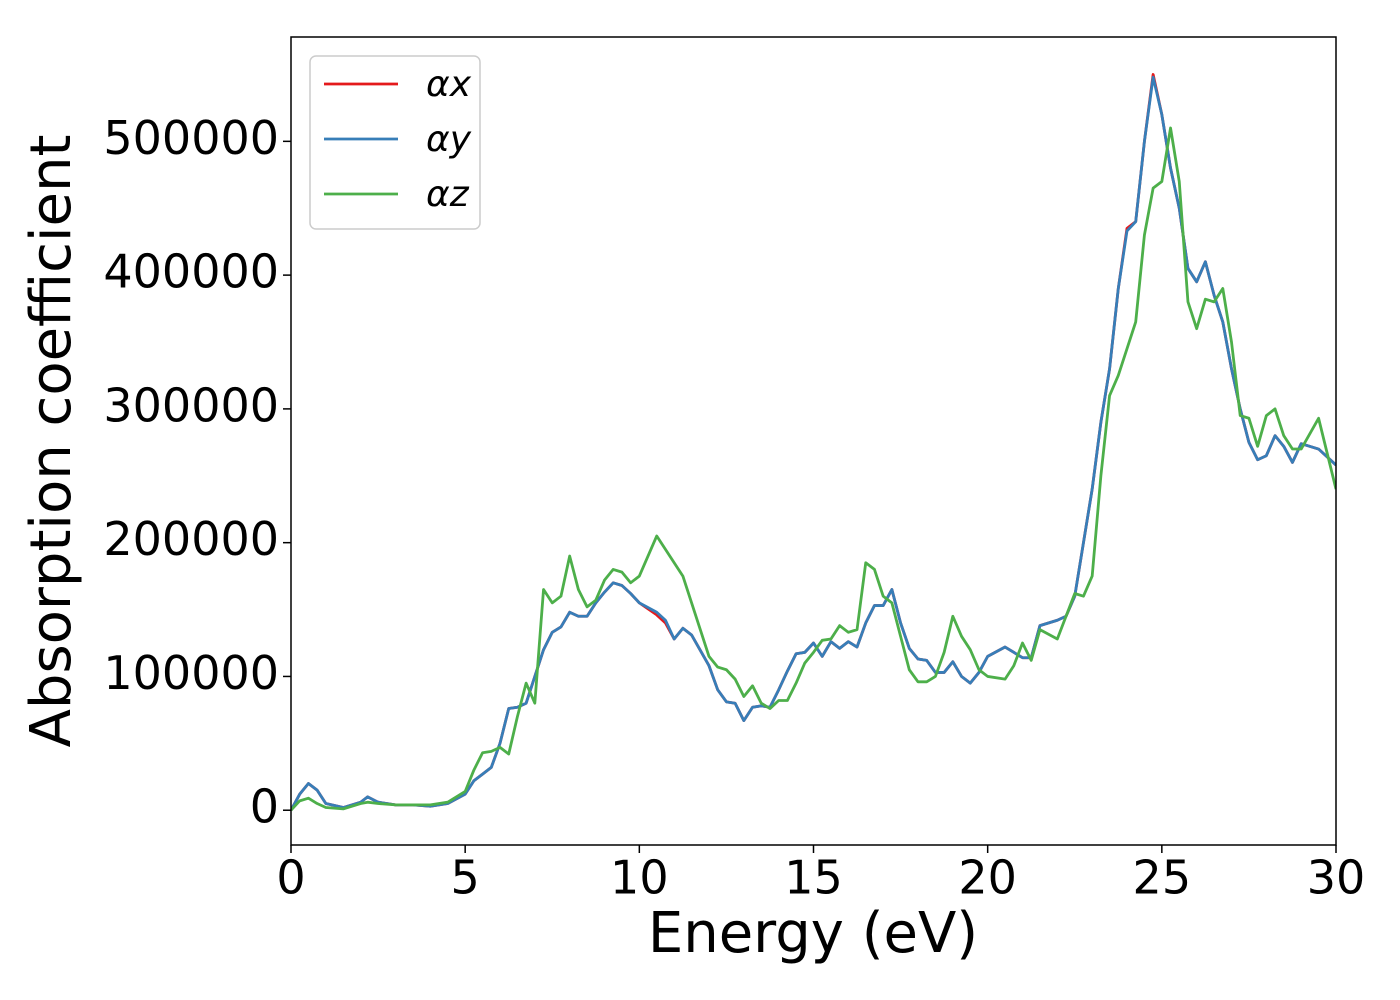 This screenshot has width=1400, height=1000. Describe the element at coordinates (1336, 878) in the screenshot. I see `x-tick-label: 30` at that location.